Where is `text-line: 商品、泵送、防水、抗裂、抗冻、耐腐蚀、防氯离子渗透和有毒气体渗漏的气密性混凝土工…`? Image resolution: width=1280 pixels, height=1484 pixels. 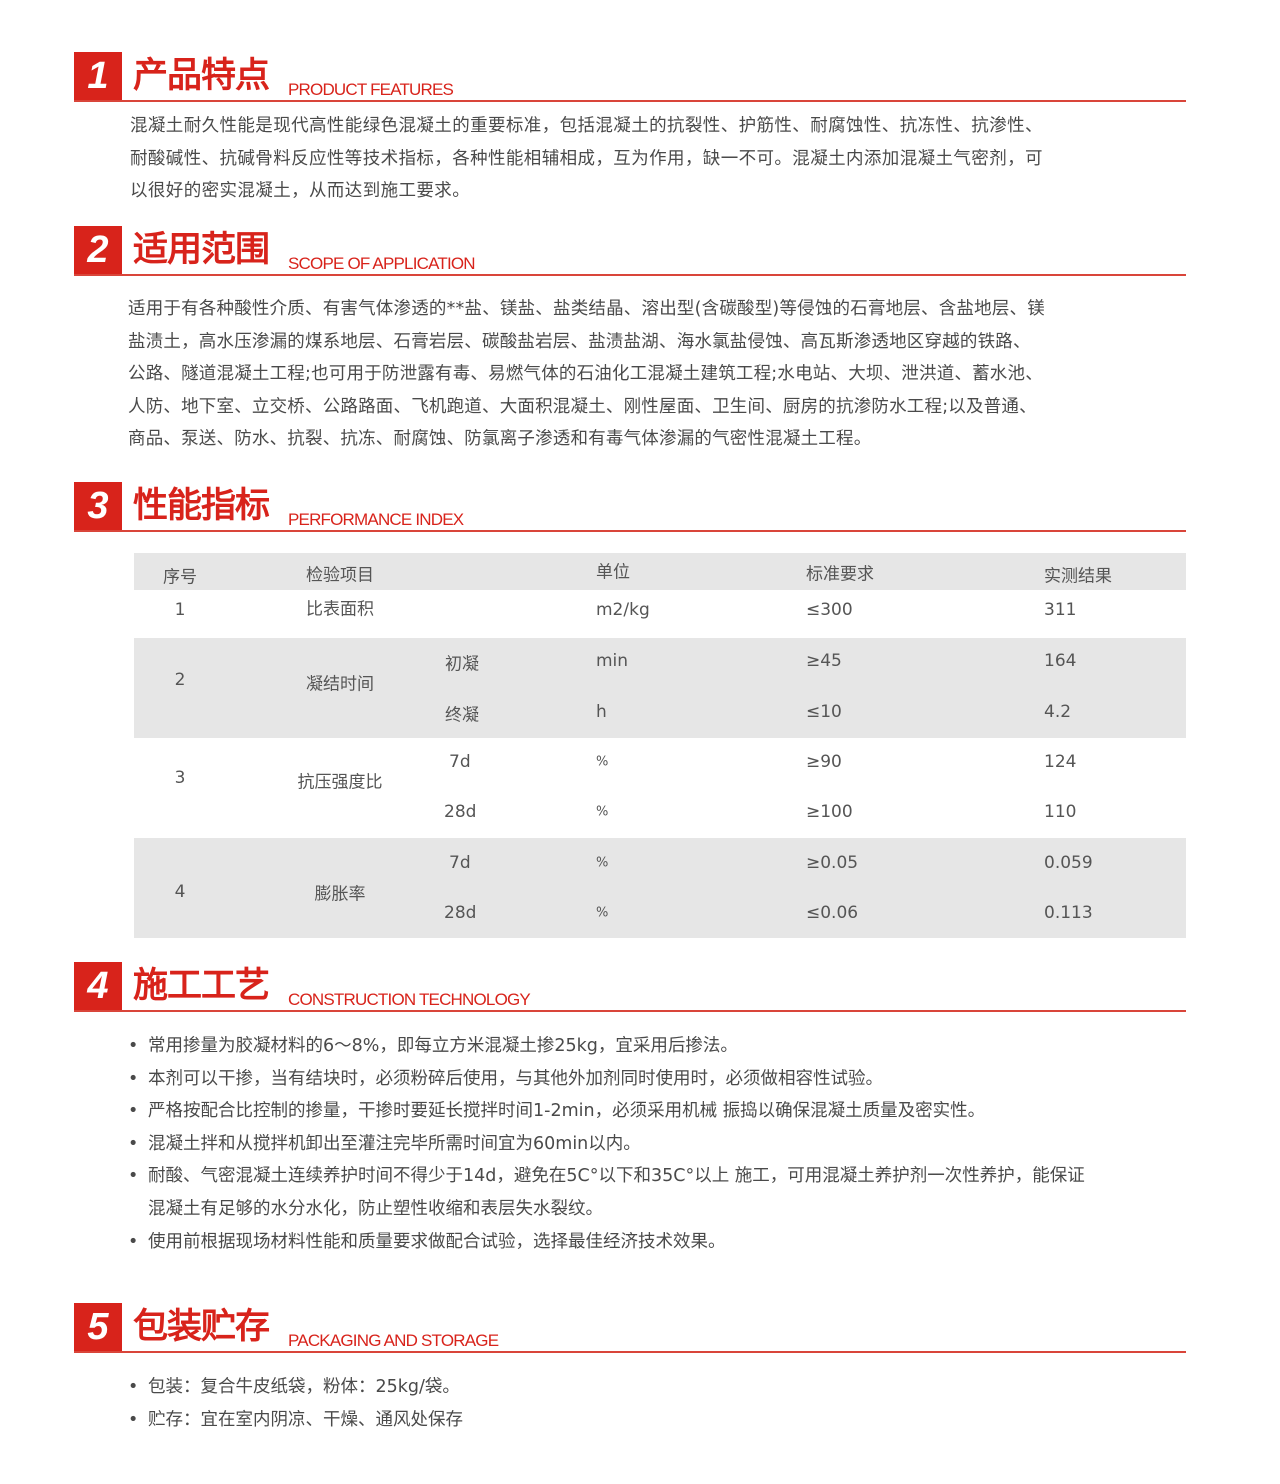
text-line: 商品、泵送、防水、抗裂、抗冻、耐腐蚀、防氯离子渗透和有毒气体渗漏的气密性混凝土工… is located at coordinates (500, 439).